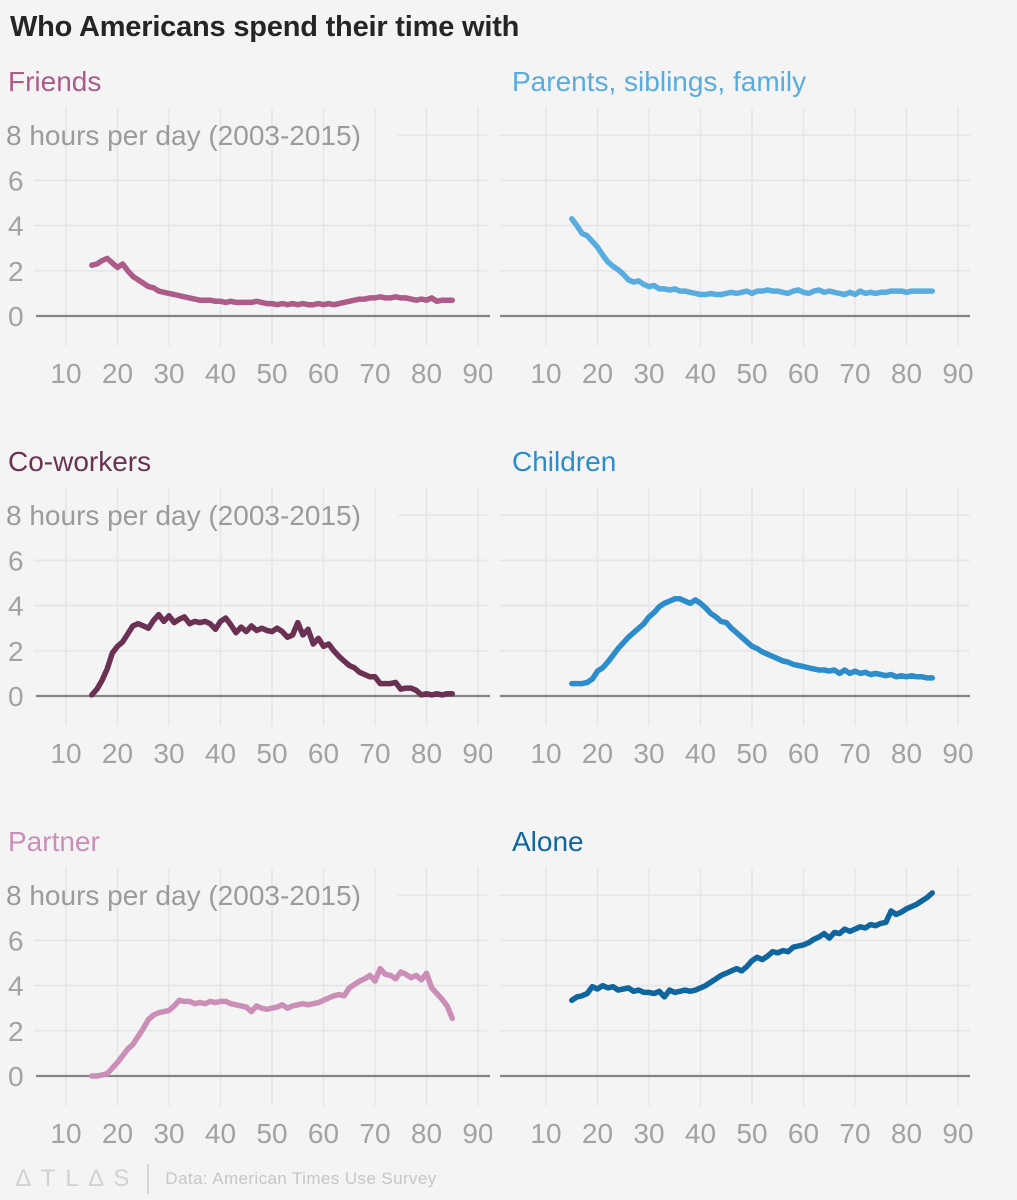  I want to click on chart-canvas-children: 10 20 30 40 50 60 70 80 90, so click(737, 628).